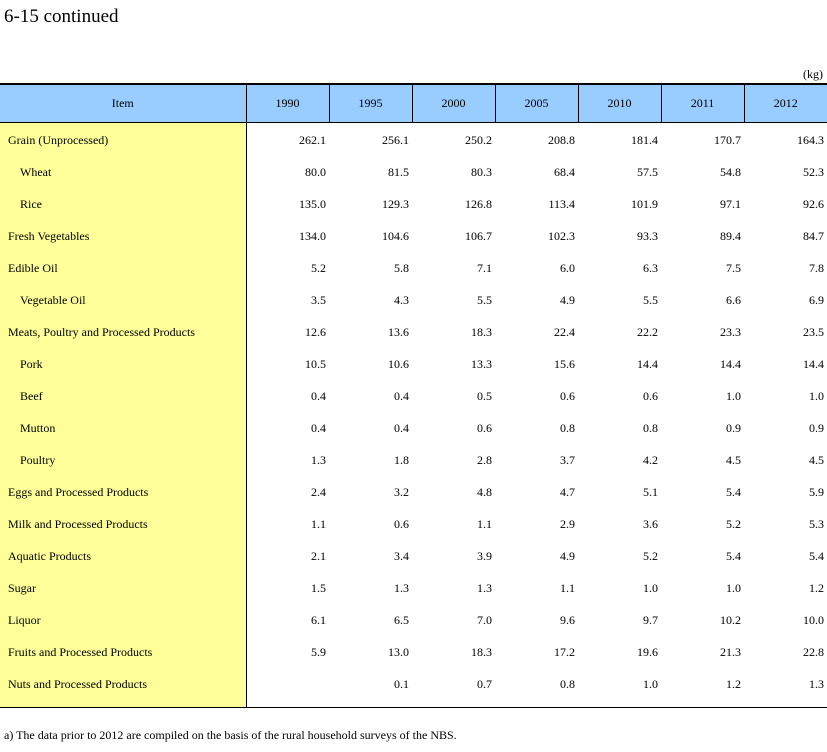 The image size is (827, 752). Describe the element at coordinates (481, 172) in the screenshot. I see `cell-value: 80.3` at that location.